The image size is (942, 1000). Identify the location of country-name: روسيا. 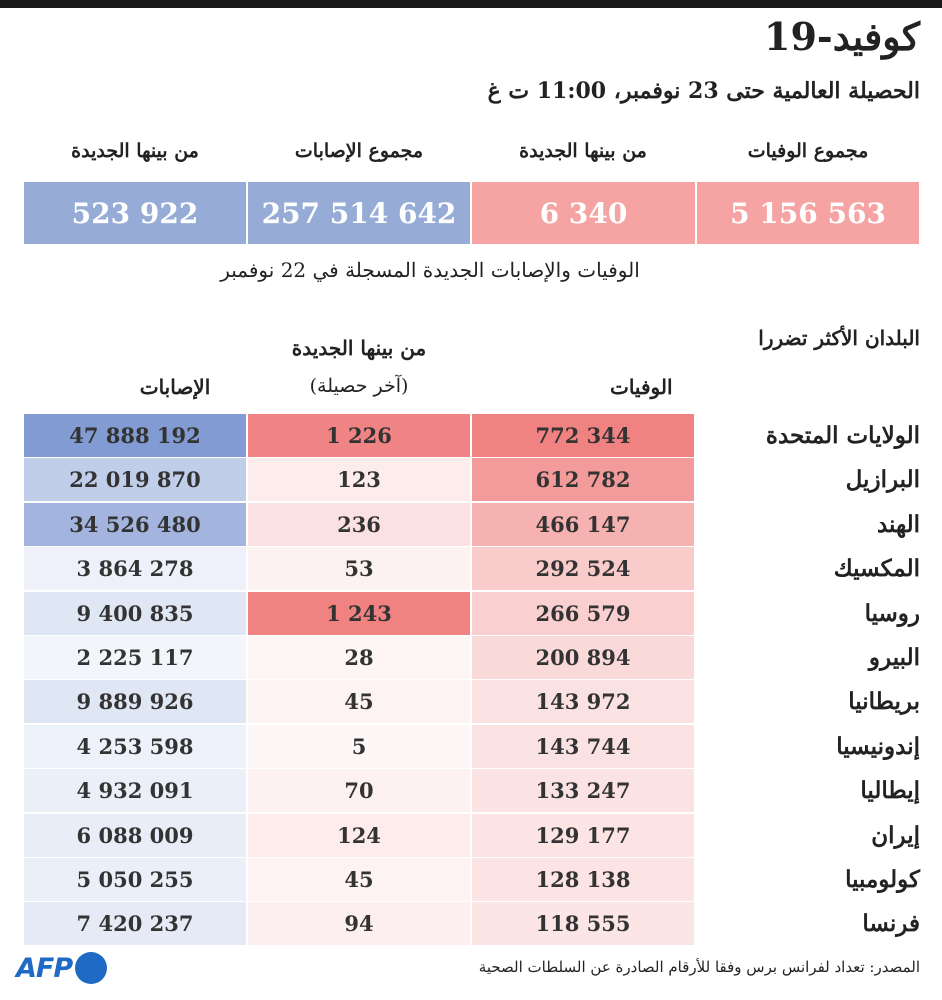
(892, 613).